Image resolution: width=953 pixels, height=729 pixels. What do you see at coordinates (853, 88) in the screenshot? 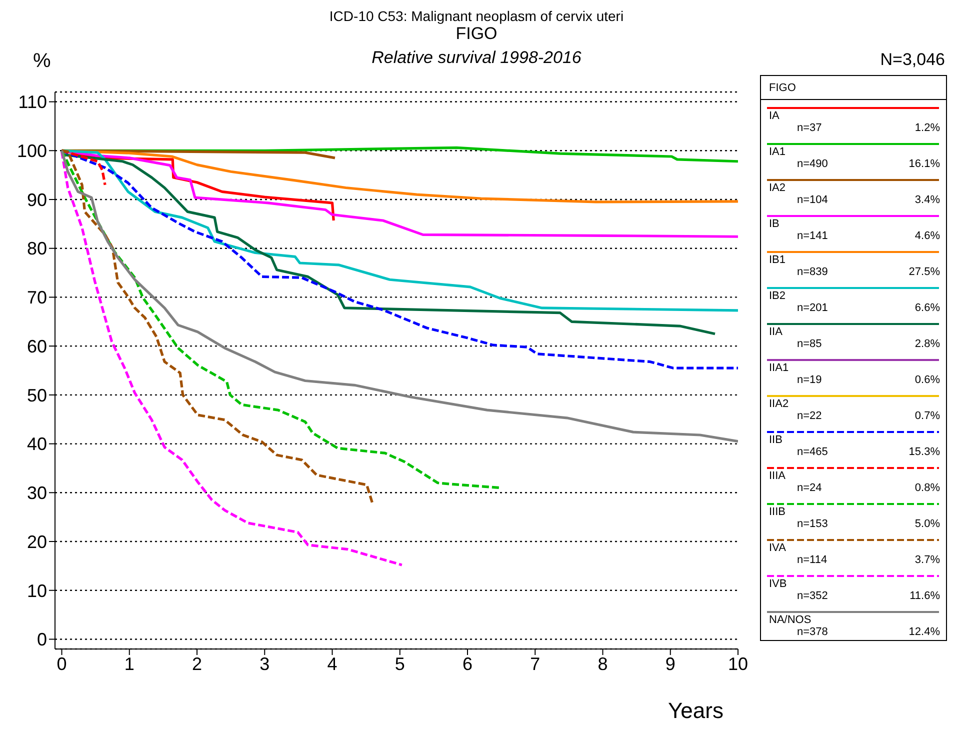
I see `legend-title: FIGO` at bounding box center [853, 88].